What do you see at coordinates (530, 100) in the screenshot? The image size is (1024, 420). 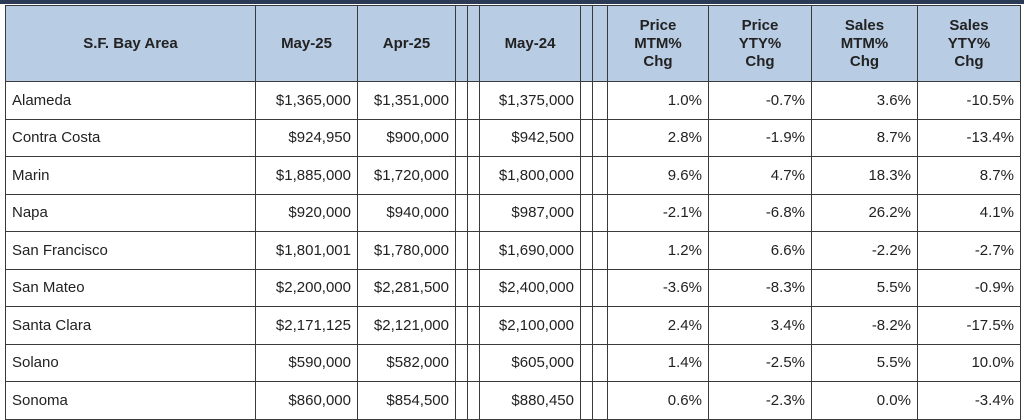 I see `table-cell: $1,375,000` at bounding box center [530, 100].